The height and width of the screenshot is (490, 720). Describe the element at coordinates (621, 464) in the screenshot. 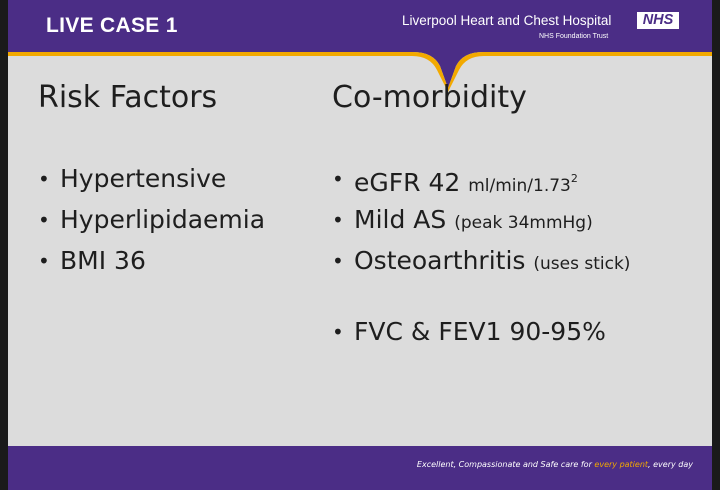

I see `tagline-highlight: every patient` at that location.